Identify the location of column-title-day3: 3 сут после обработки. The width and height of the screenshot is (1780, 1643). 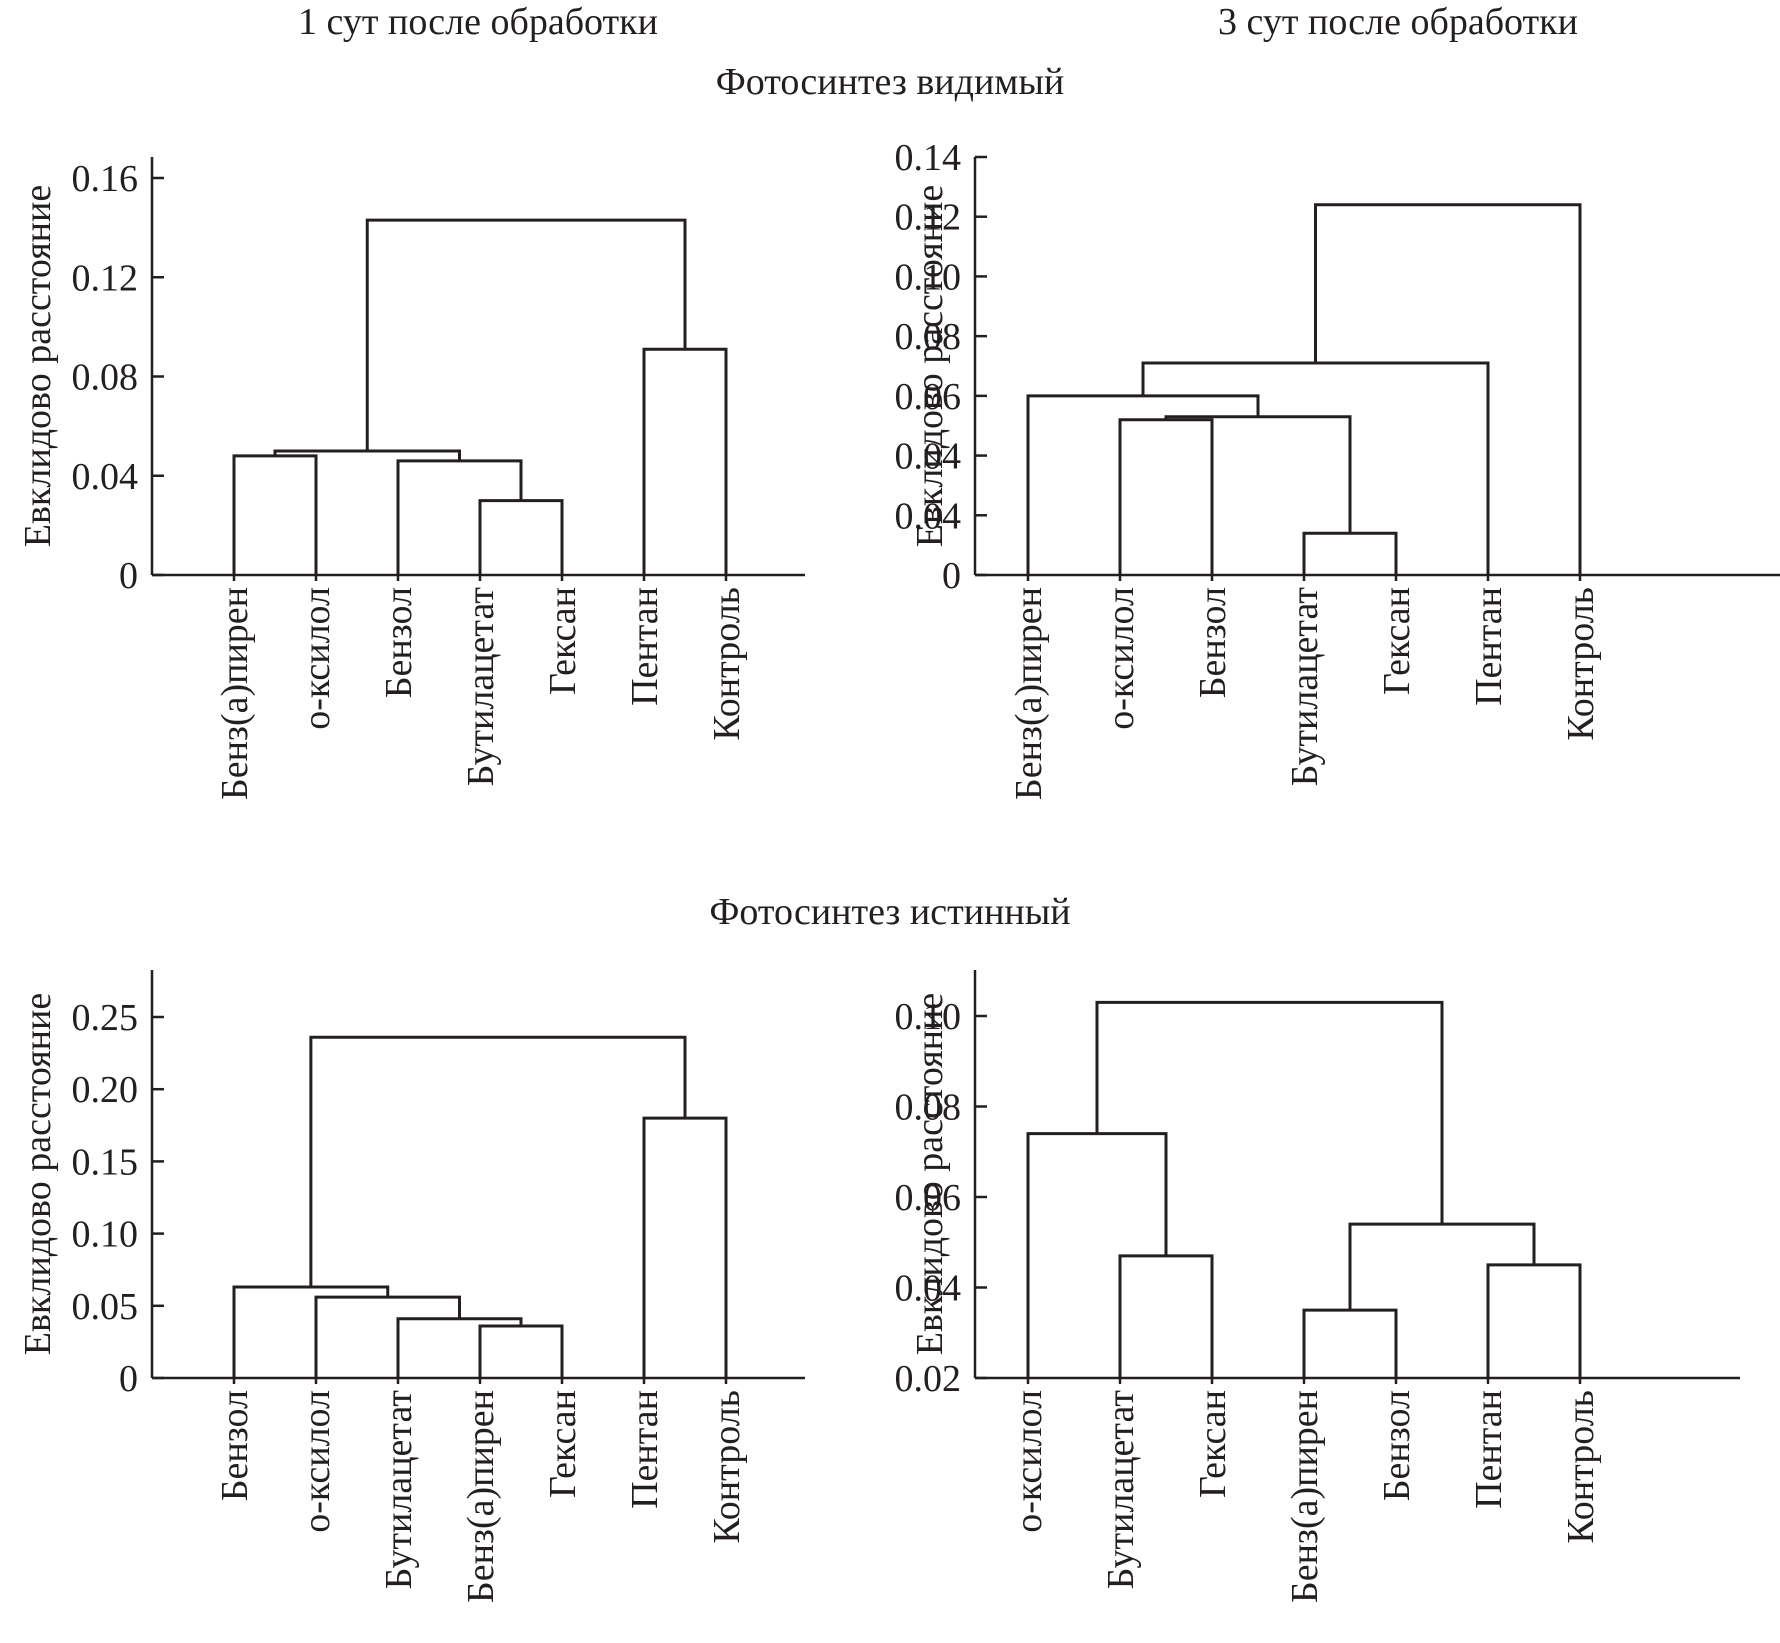
(1398, 22).